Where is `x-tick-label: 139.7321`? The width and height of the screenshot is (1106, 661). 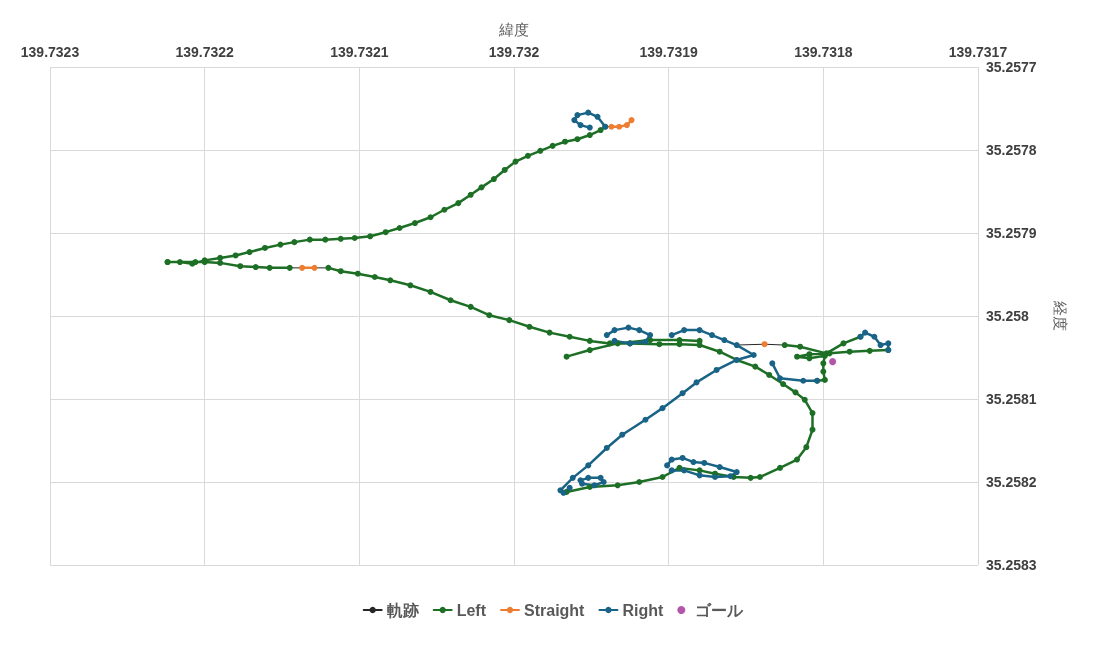
x-tick-label: 139.7321 is located at coordinates (359, 52).